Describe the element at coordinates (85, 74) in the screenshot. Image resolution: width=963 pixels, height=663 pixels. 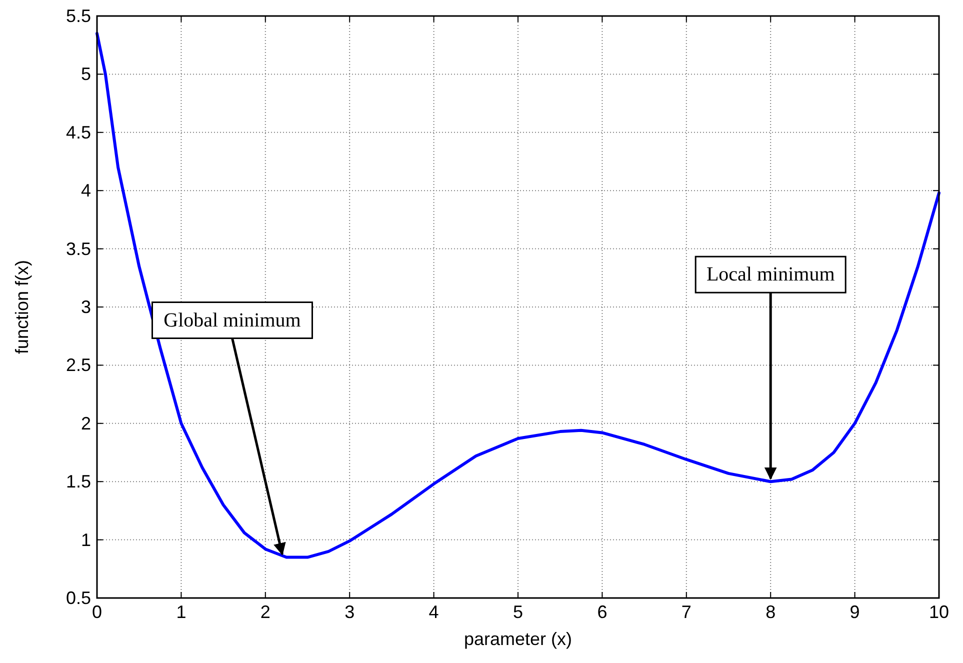
I see `y-tick-label: 5` at that location.